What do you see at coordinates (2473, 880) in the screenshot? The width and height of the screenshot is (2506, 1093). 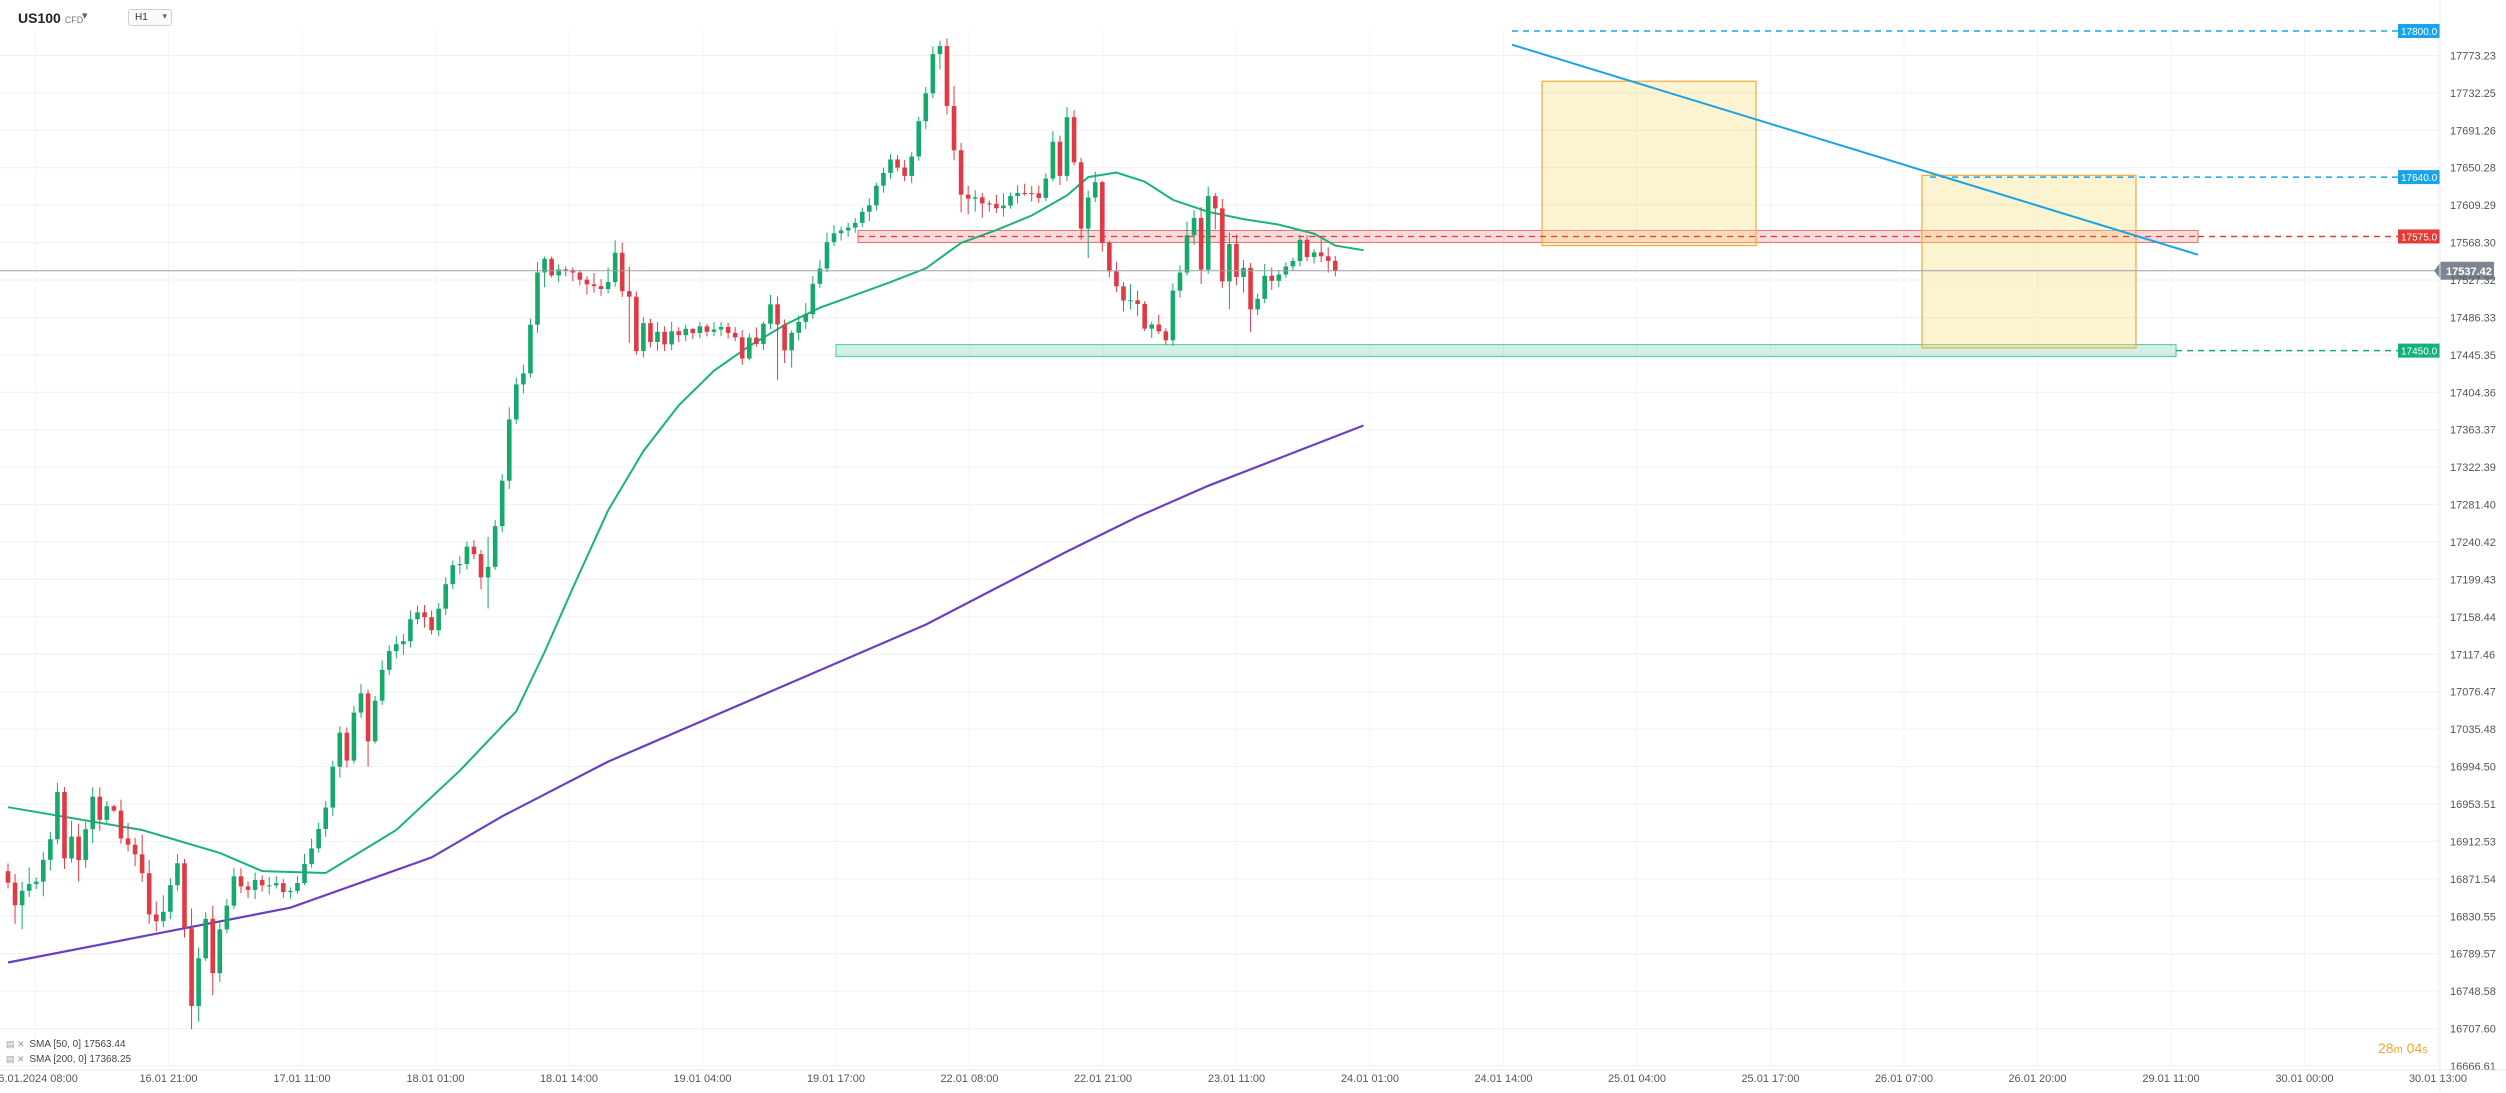 I see `y-tick-label: 16871.54` at bounding box center [2473, 880].